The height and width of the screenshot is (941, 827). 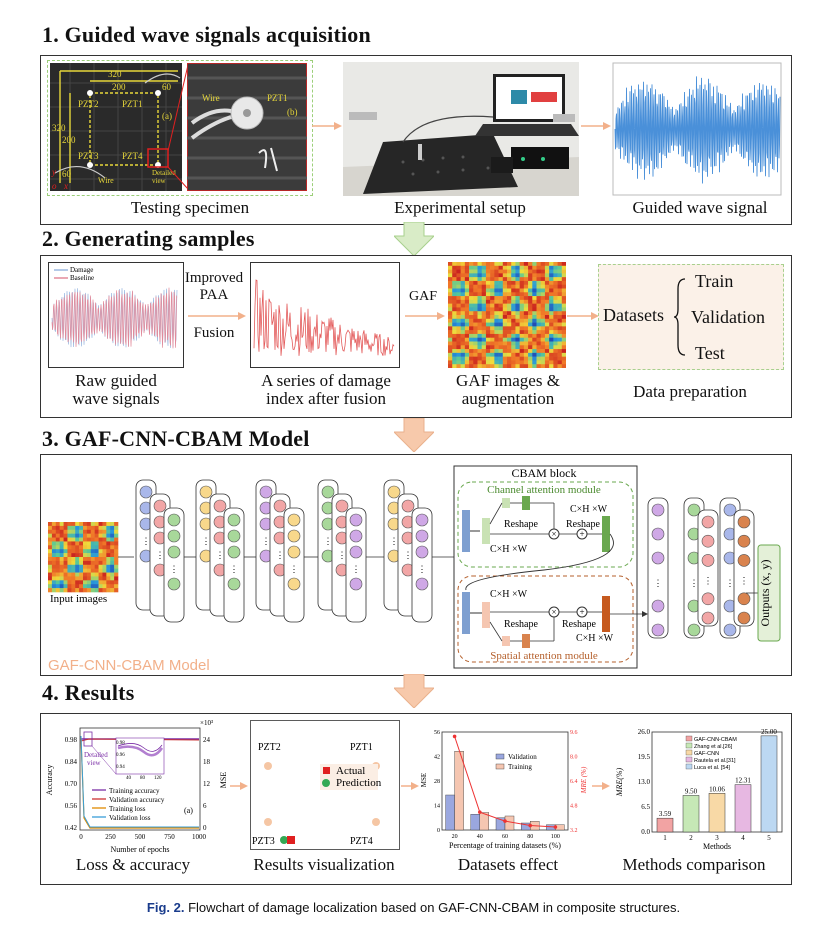 What do you see at coordinates (543, 473) in the screenshot?
I see `cbam-title: CBAM block` at bounding box center [543, 473].